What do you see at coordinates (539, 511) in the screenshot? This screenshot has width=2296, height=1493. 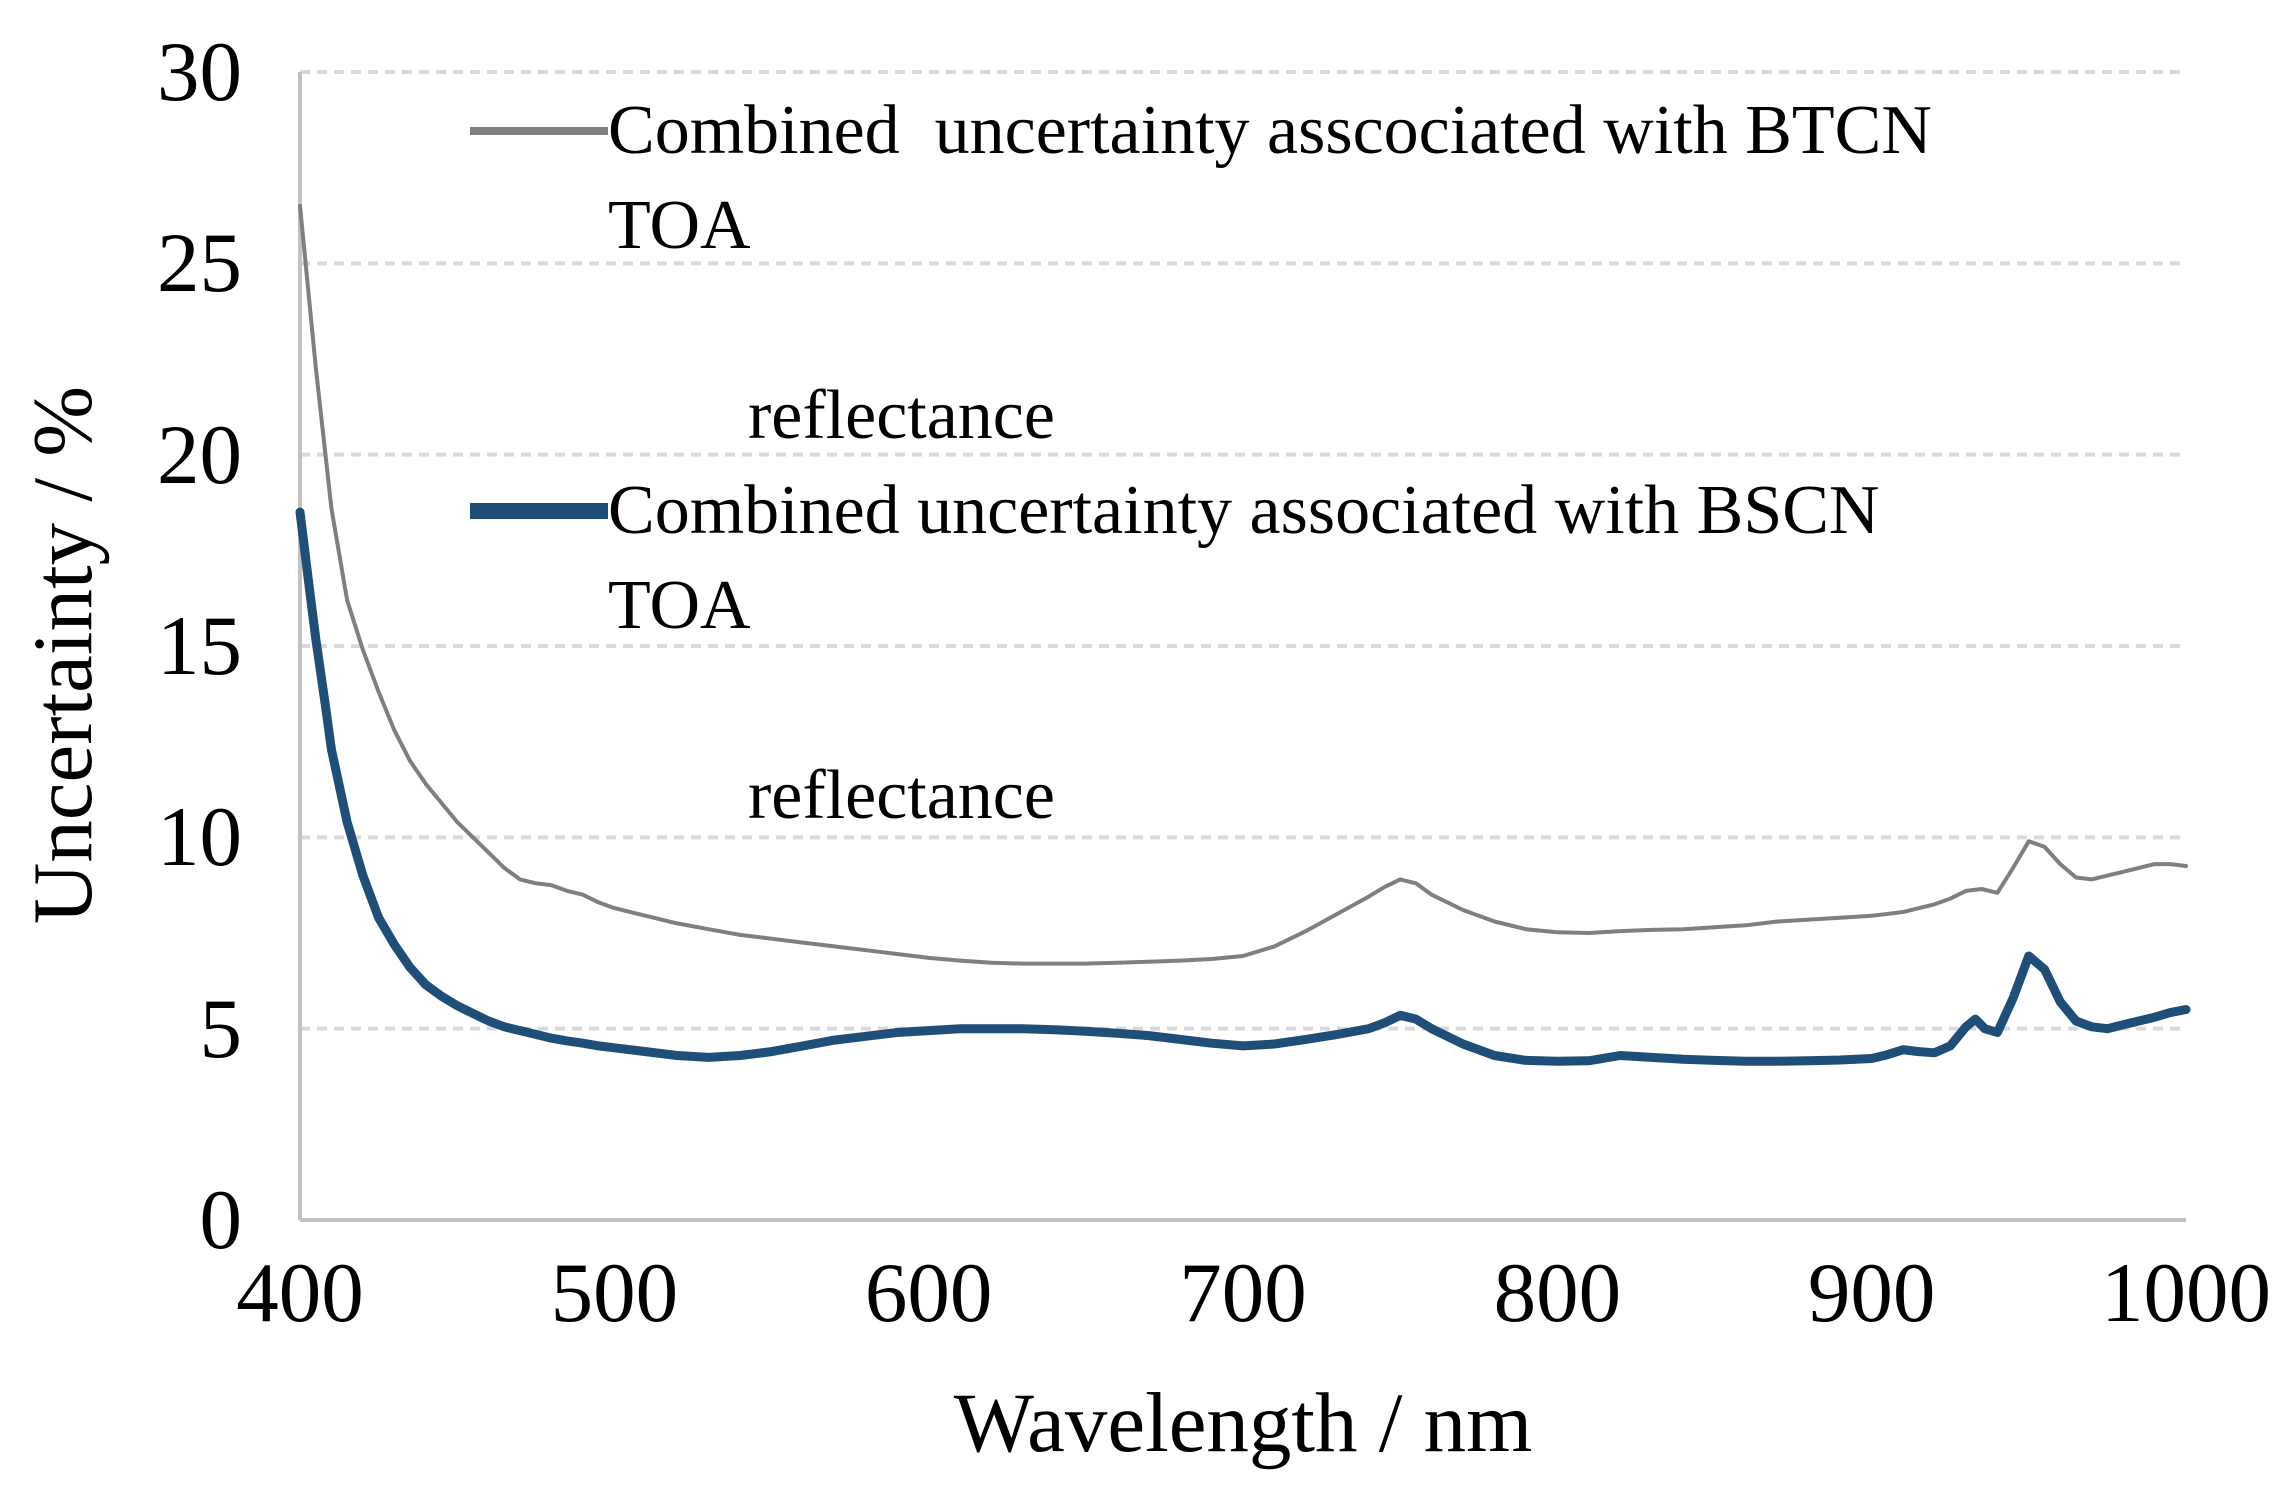 I see `bscn-line-swatch-icon` at bounding box center [539, 511].